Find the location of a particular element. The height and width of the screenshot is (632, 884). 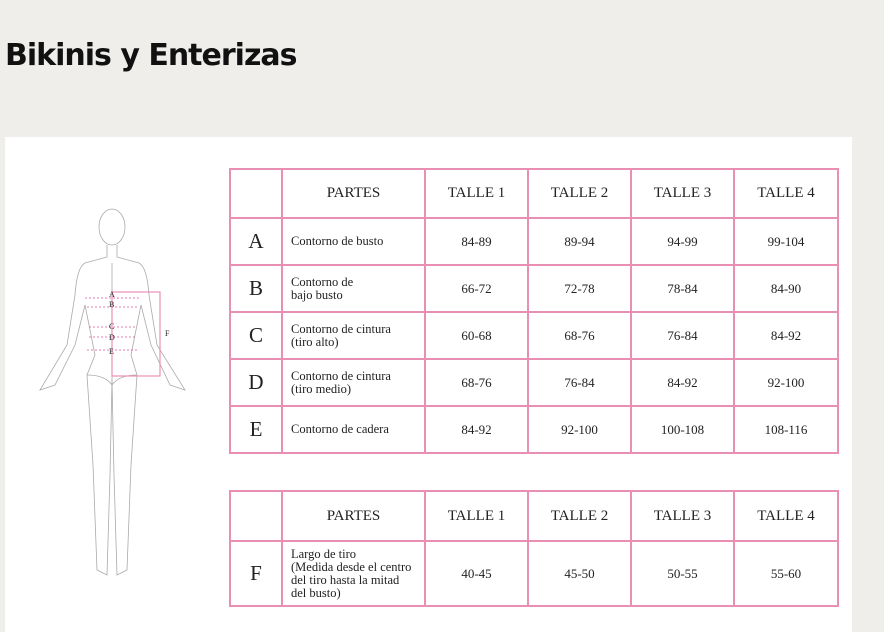

label-f: F is located at coordinates (167, 333).